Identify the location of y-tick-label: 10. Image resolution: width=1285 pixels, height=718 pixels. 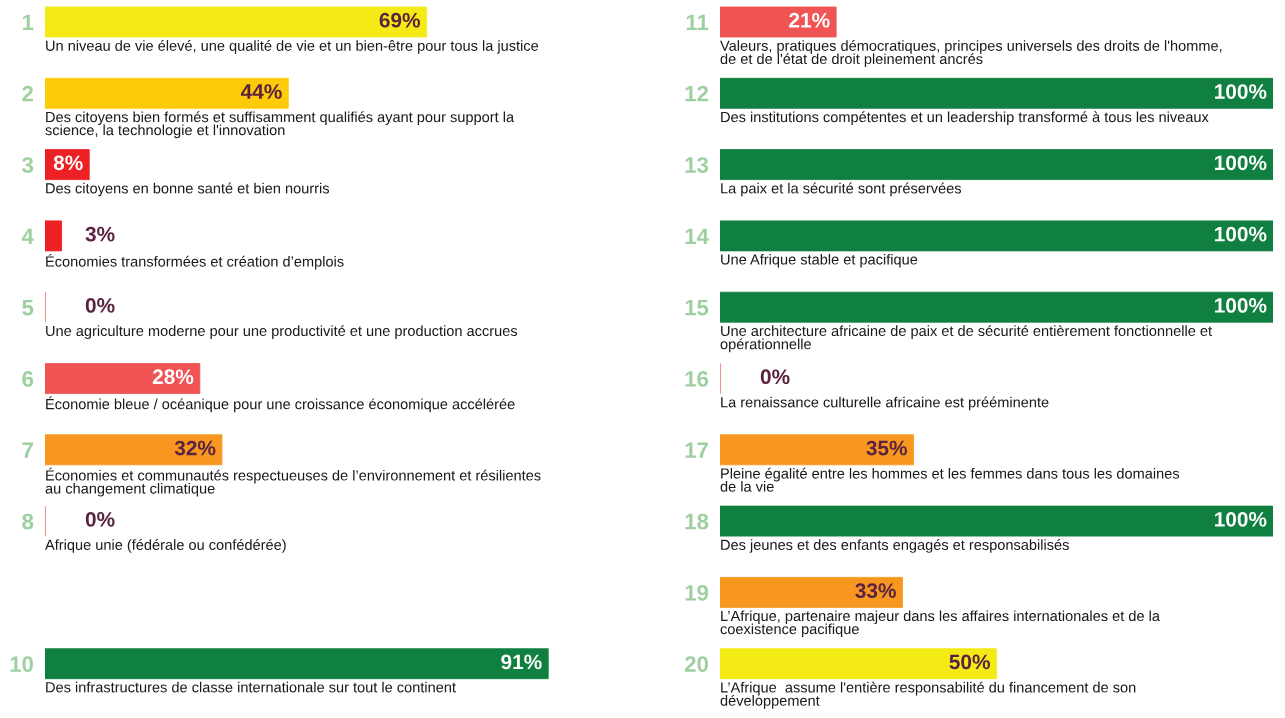
(21, 664).